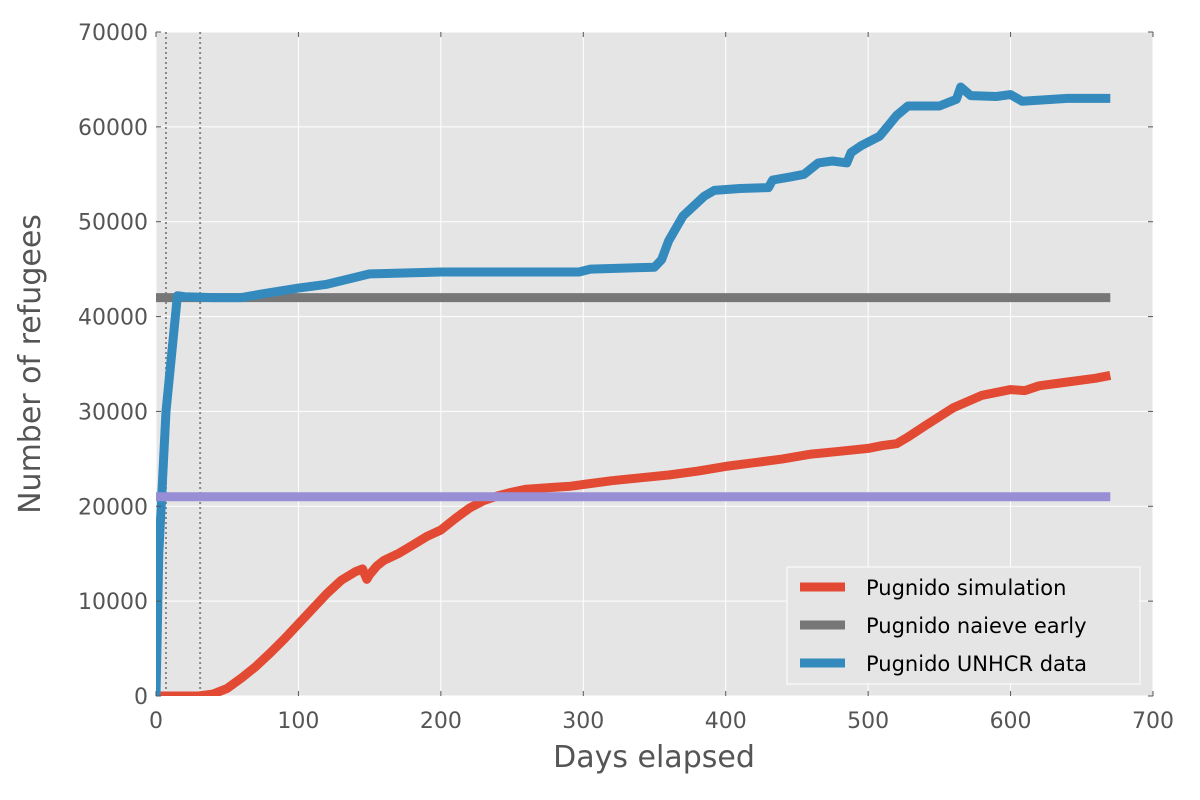 This screenshot has width=1200, height=800. Describe the element at coordinates (113, 602) in the screenshot. I see `y-tick-label: 10000` at that location.